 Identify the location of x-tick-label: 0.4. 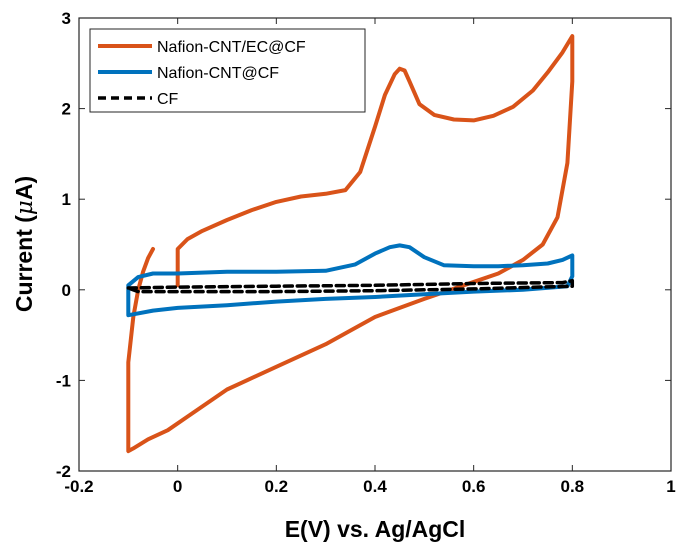
(375, 486).